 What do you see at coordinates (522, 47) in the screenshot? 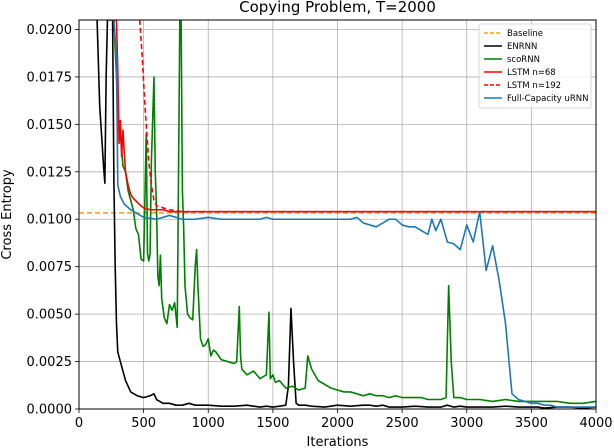
I see `legend-label: ENRNN` at bounding box center [522, 47].